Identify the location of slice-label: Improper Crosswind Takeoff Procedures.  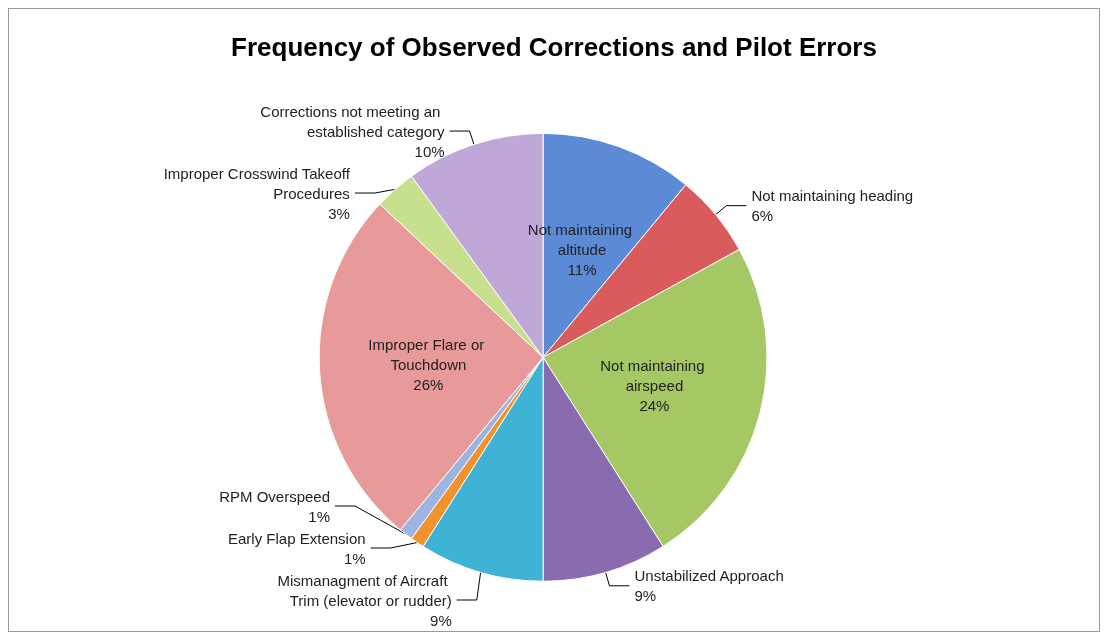
(257, 183).